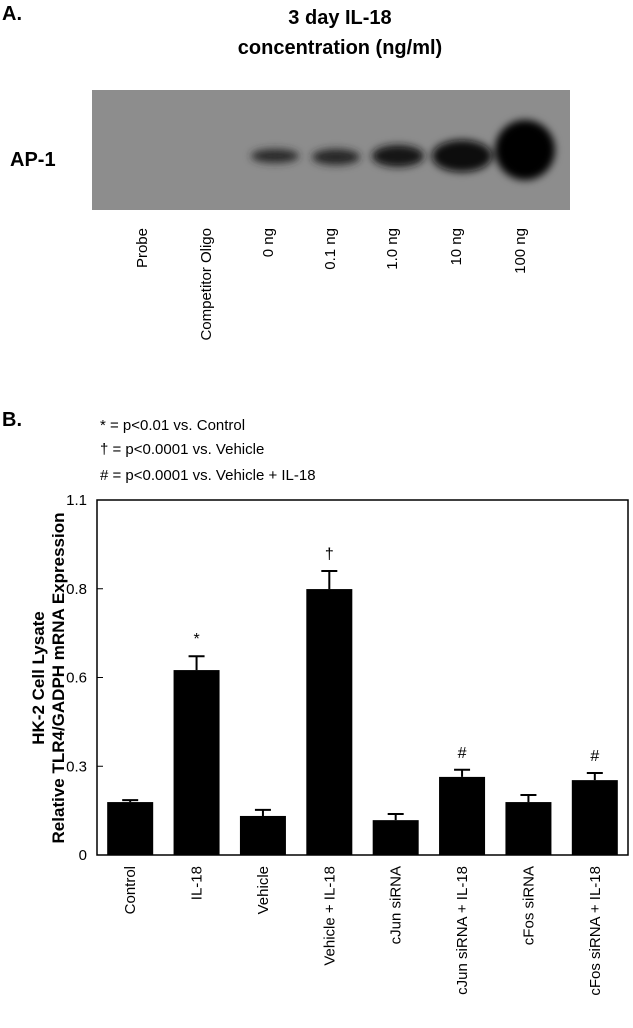 The image size is (633, 1028). I want to click on lane-label: 100 ng, so click(520, 251).